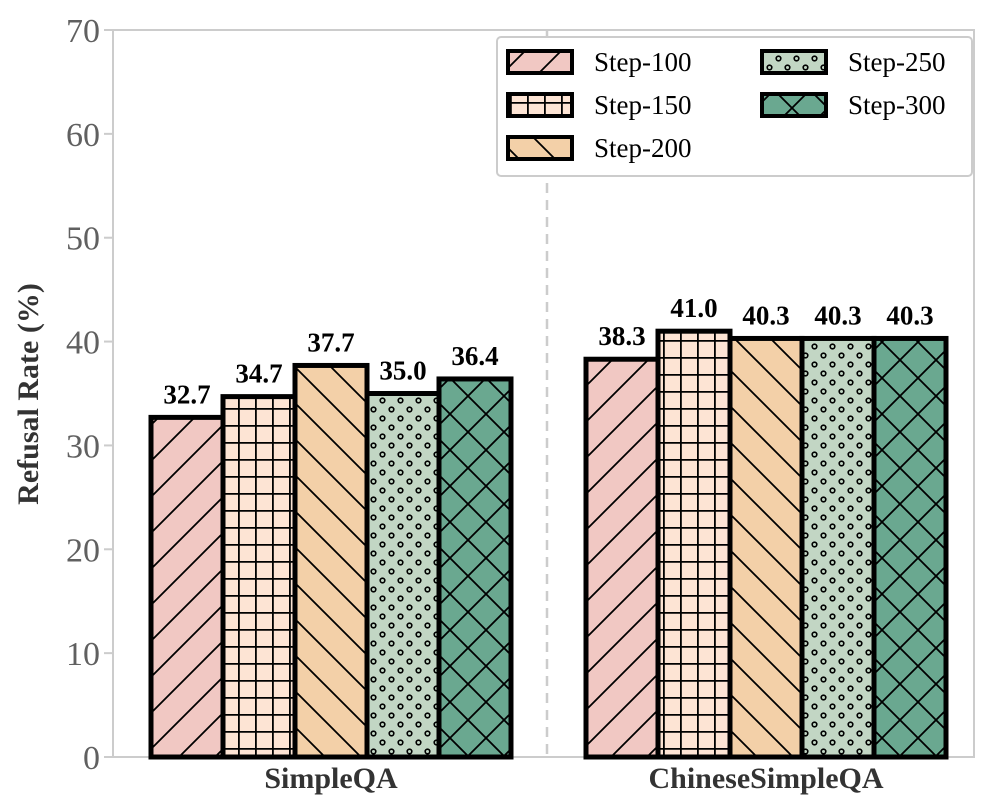 Image resolution: width=997 pixels, height=809 pixels. I want to click on legend-swatch-step-100-hatch, so click(540, 62).